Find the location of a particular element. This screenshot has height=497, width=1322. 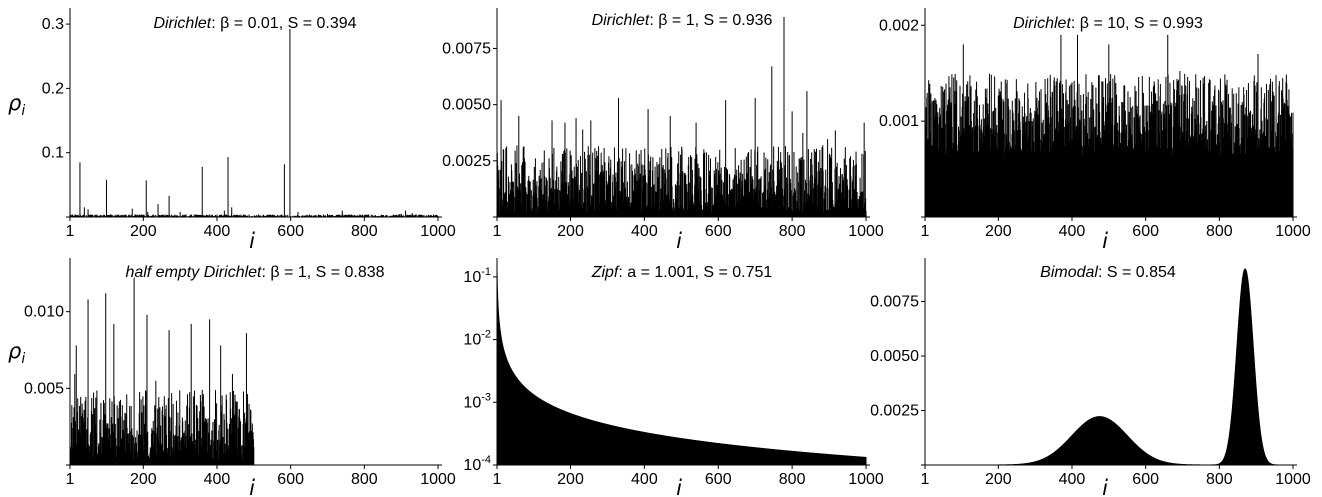

ylabel-row1: ρi is located at coordinates (16, 105).